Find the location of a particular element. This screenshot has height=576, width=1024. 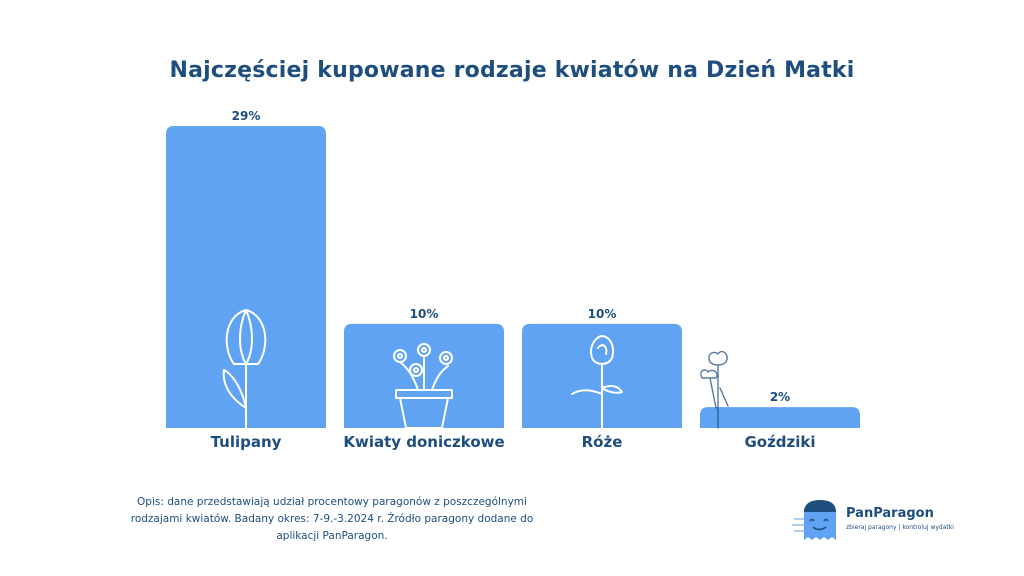

category-label: Tulipany is located at coordinates (246, 442).